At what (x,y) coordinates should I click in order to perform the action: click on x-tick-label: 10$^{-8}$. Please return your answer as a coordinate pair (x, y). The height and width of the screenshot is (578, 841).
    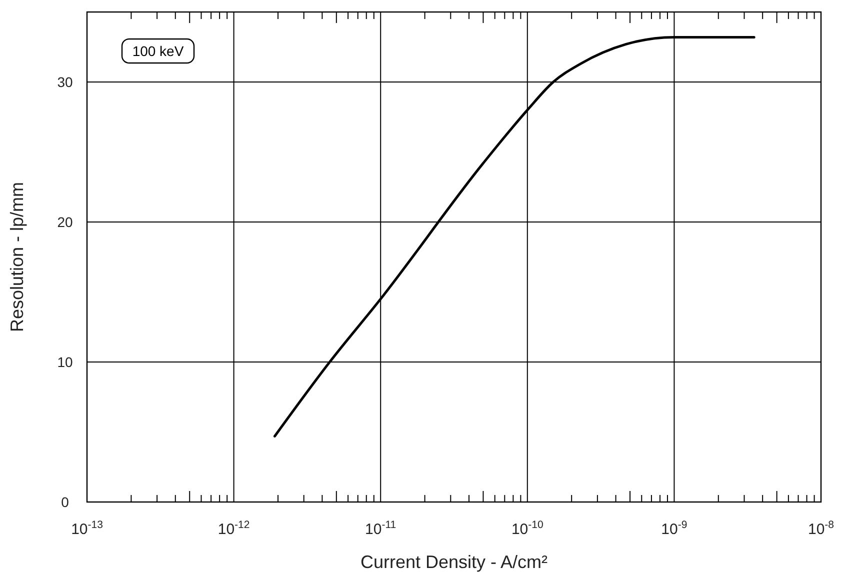
    Looking at the image, I should click on (821, 528).